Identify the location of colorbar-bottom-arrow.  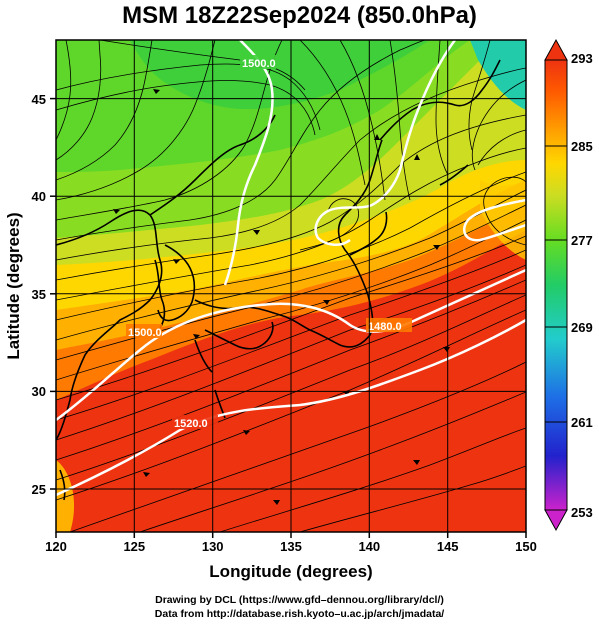
(556, 520).